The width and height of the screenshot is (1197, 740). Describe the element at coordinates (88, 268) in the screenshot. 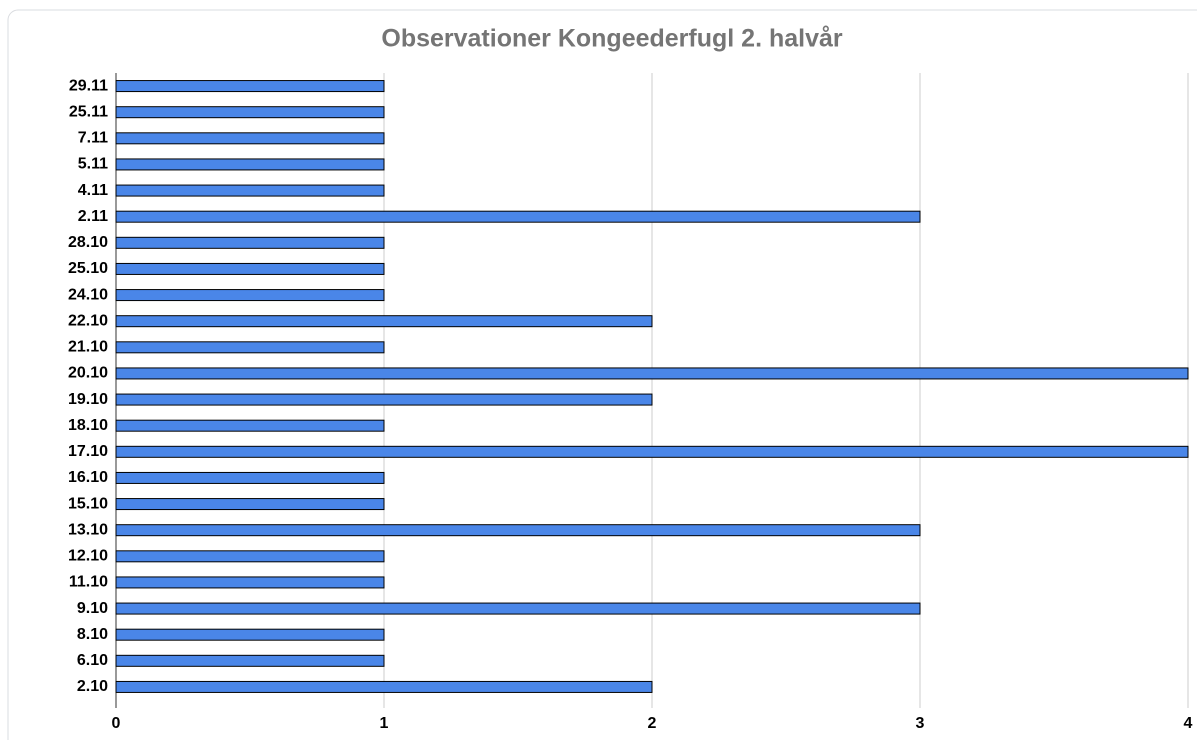

I see `y-tick-label: 25.10` at that location.